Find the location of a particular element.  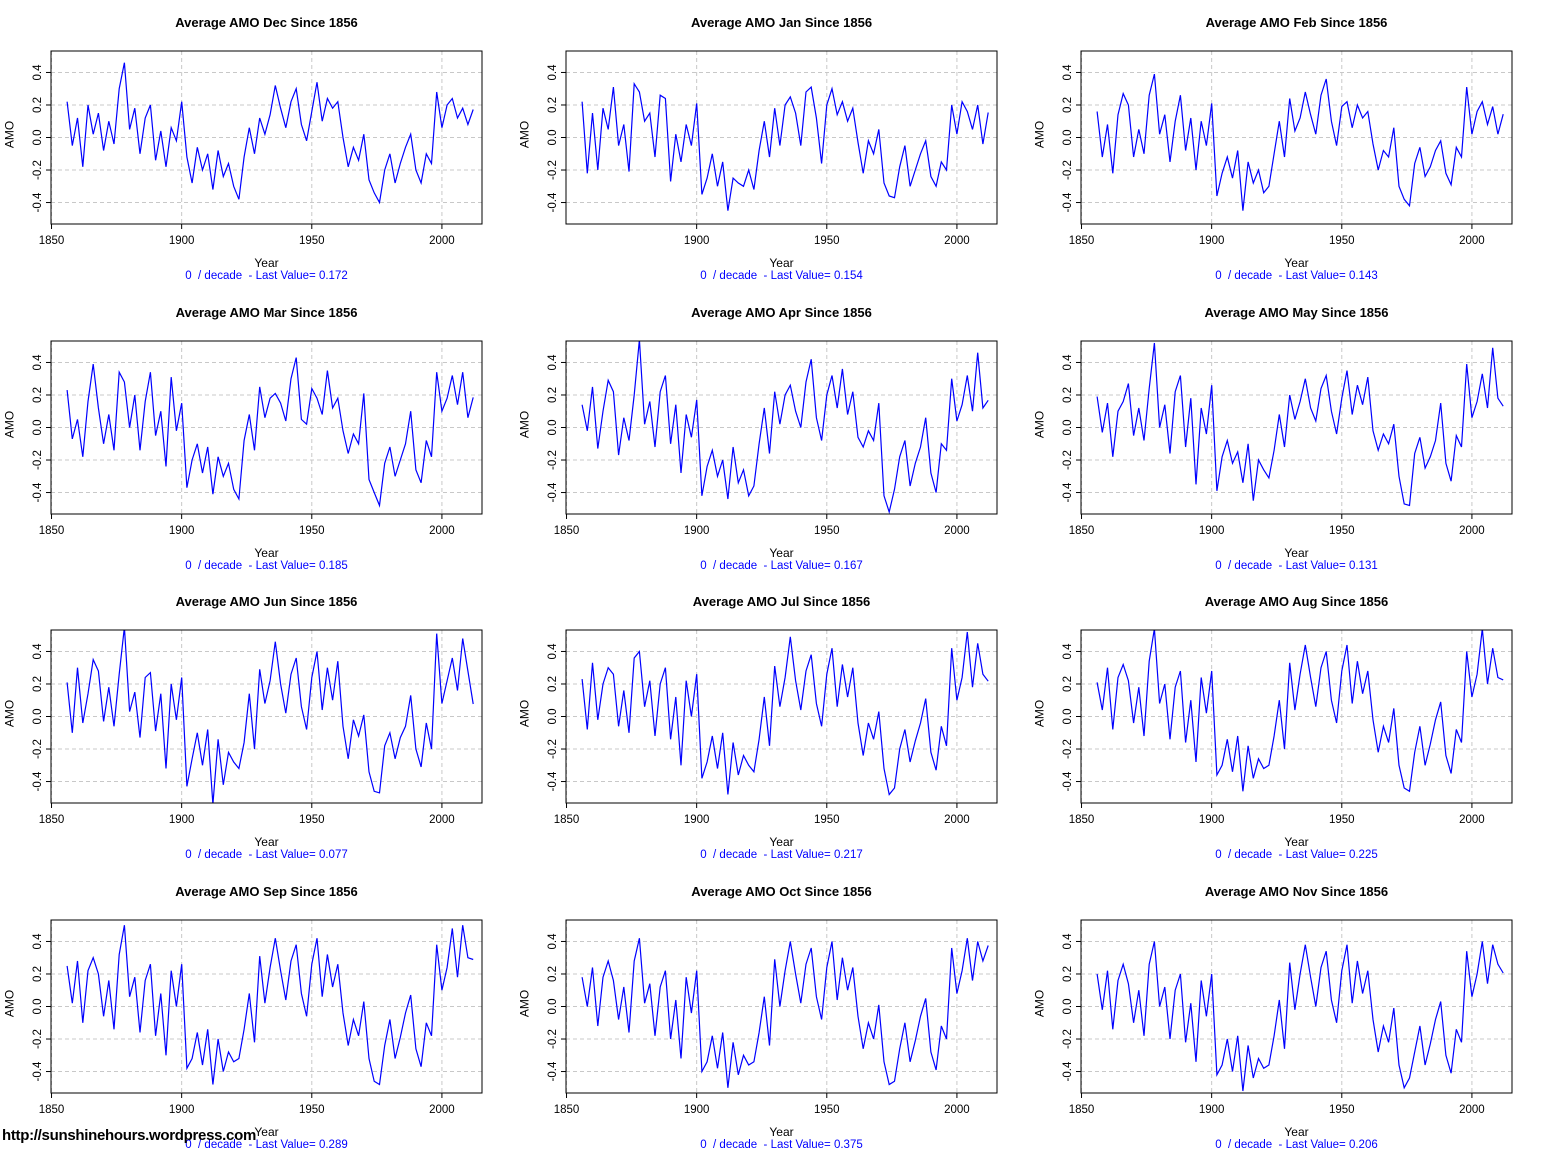

trend-footer: 0 / decade - Last Value= 0.289 is located at coordinates (266, 1144).